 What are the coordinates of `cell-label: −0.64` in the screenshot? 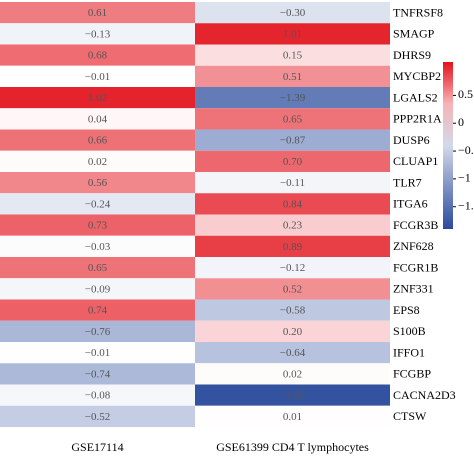 It's located at (293, 353).